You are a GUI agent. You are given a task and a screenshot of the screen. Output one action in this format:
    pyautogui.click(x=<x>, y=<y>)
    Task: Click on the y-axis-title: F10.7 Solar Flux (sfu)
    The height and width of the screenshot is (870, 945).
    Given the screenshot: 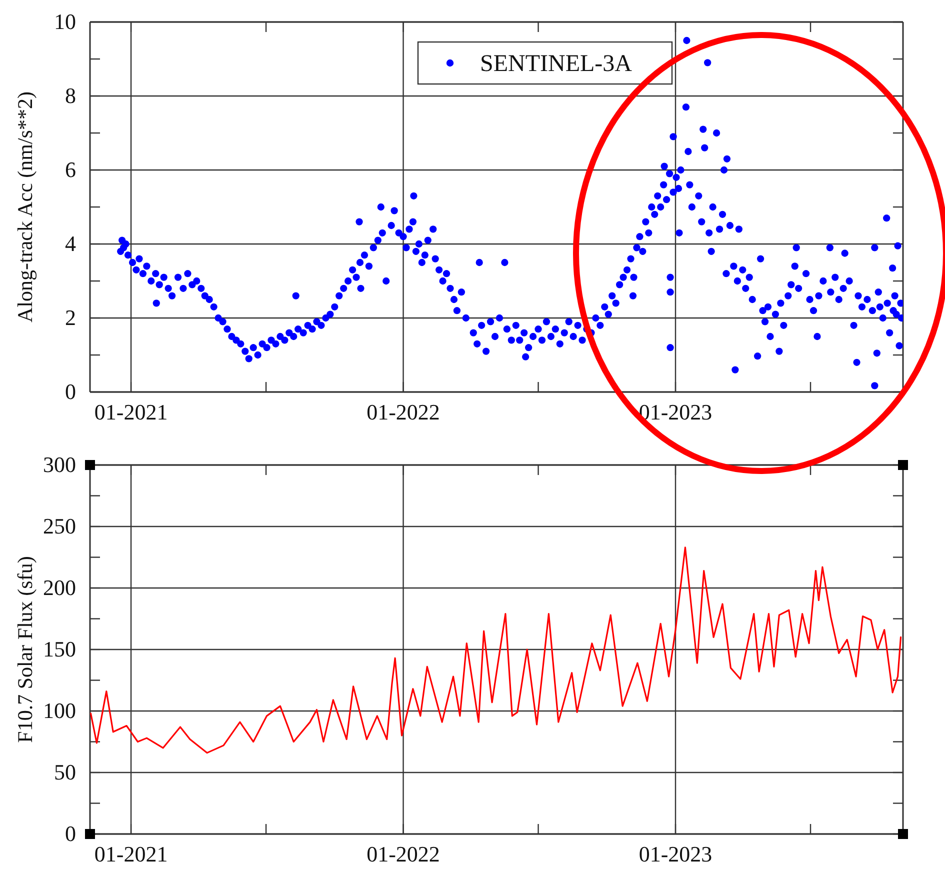 What is the action you would take?
    pyautogui.click(x=25, y=649)
    